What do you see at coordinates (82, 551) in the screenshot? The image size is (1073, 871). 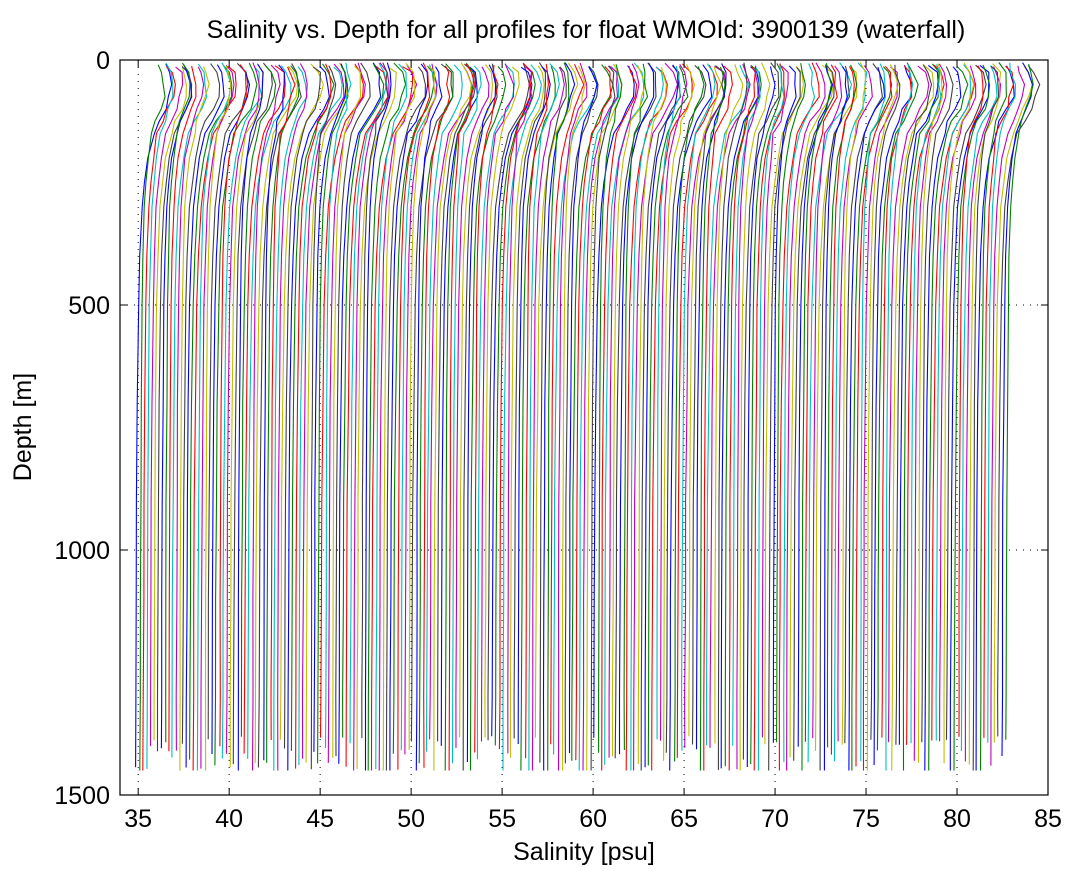 I see `y-tick-label: 1000` at bounding box center [82, 551].